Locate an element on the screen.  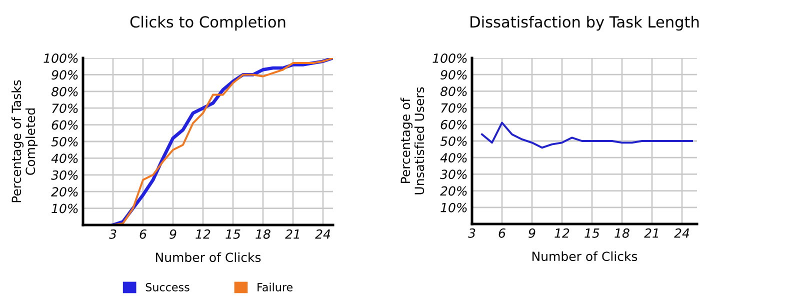
legend-label: Success is located at coordinates (168, 287).